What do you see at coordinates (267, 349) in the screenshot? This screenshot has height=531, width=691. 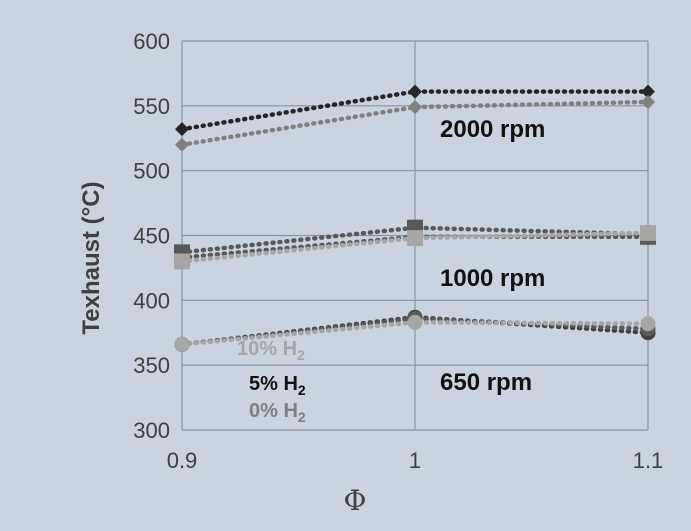 I see `legend-prefix: 10% H` at bounding box center [267, 349].